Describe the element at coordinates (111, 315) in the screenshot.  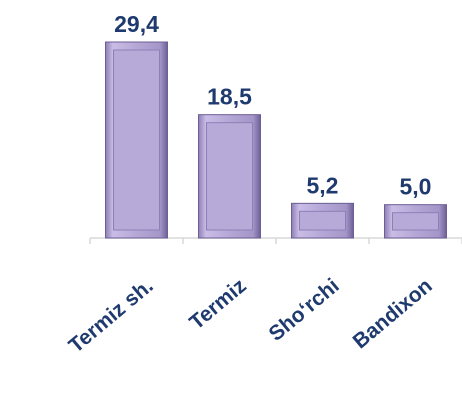
I see `x-tick-label: Termiz sh.` at that location.